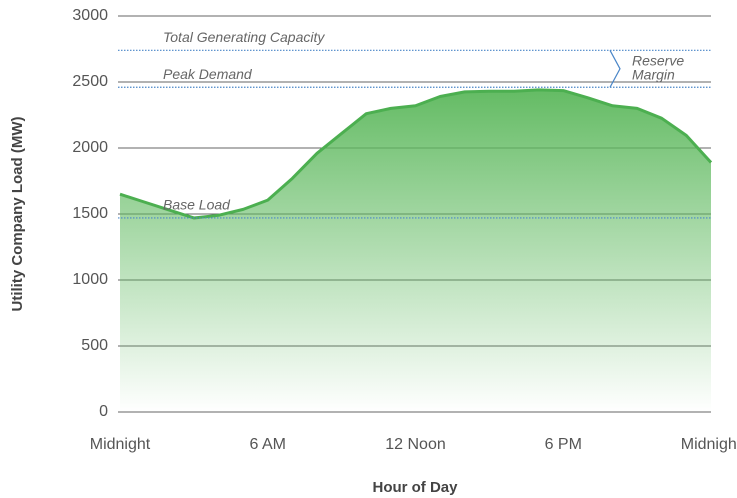  I want to click on y-tick-label: 3000, so click(90, 15).